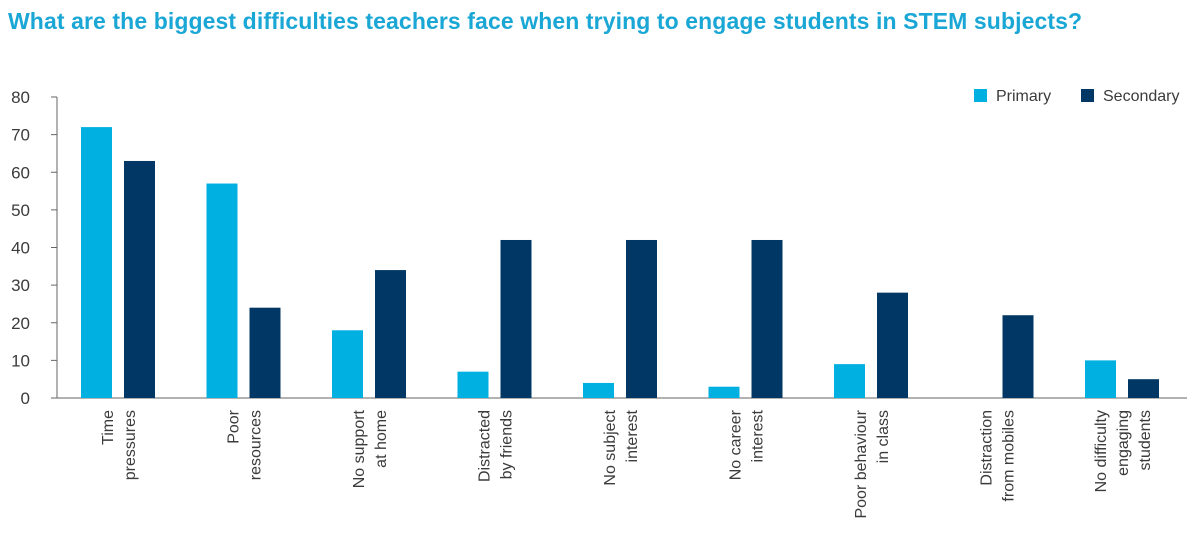 The image size is (1200, 543). I want to click on y-tick-label: 60, so click(20, 172).